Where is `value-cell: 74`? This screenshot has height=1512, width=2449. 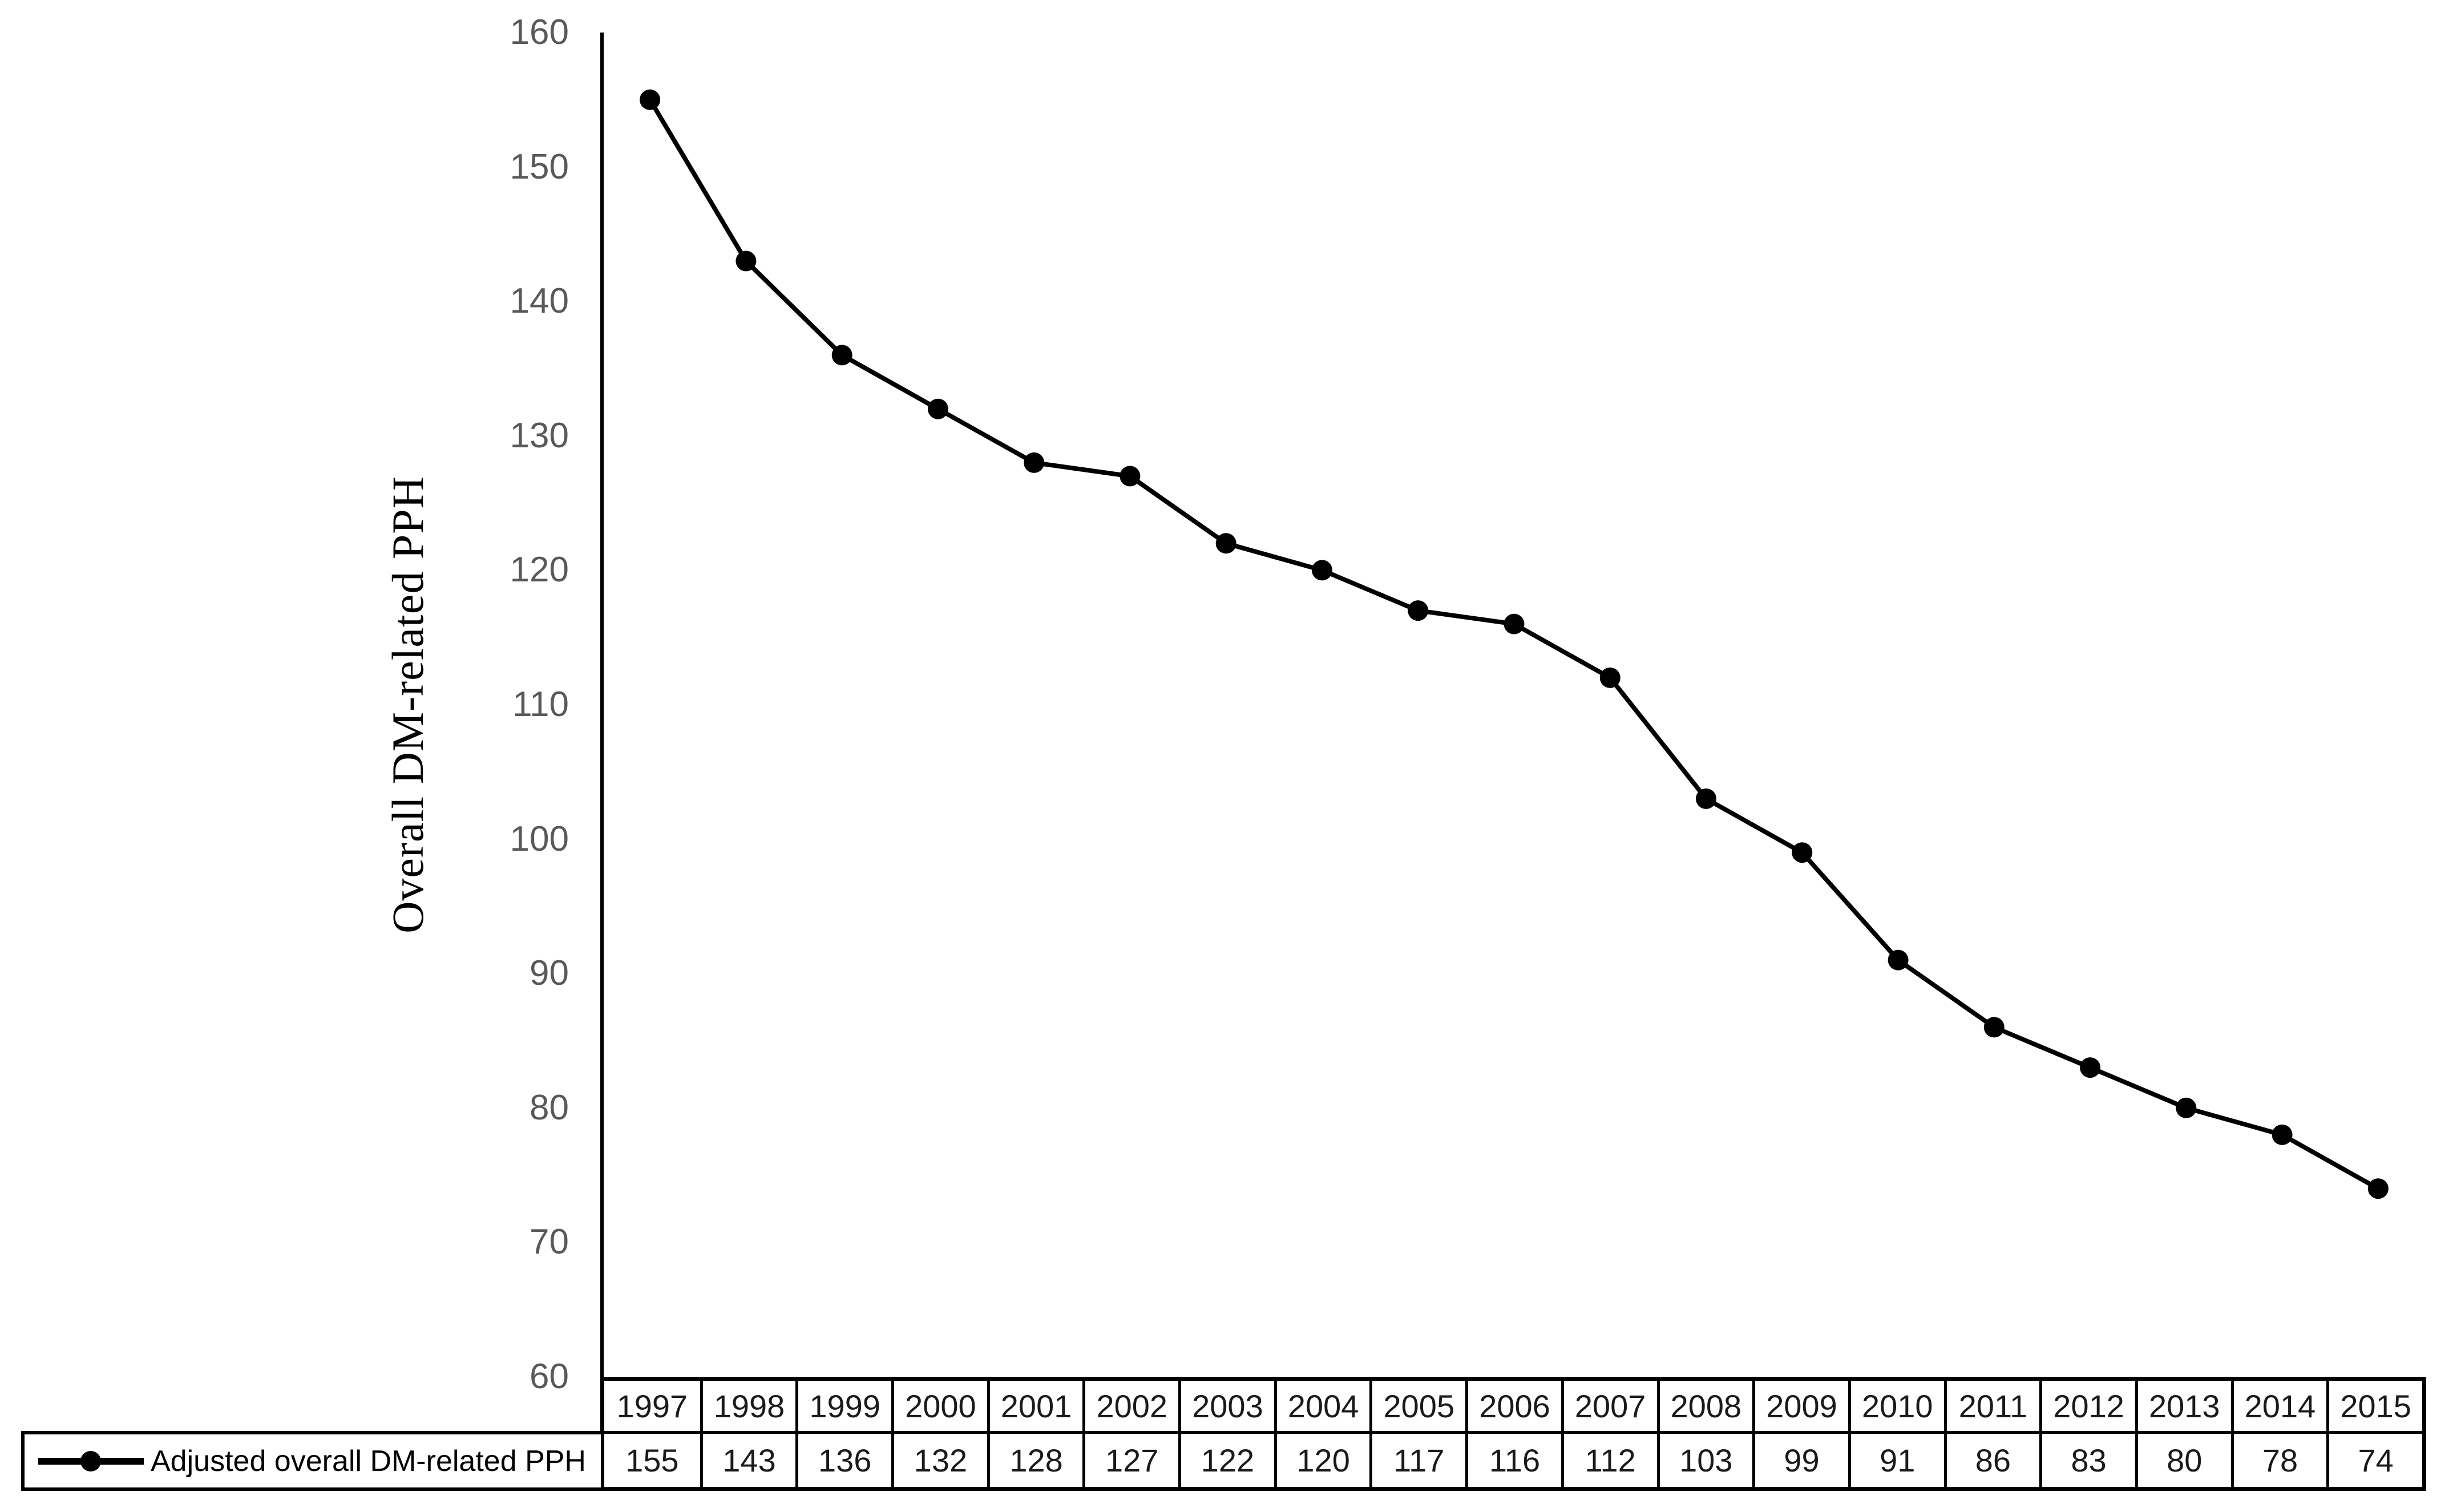 value-cell: 74 is located at coordinates (2374, 1459).